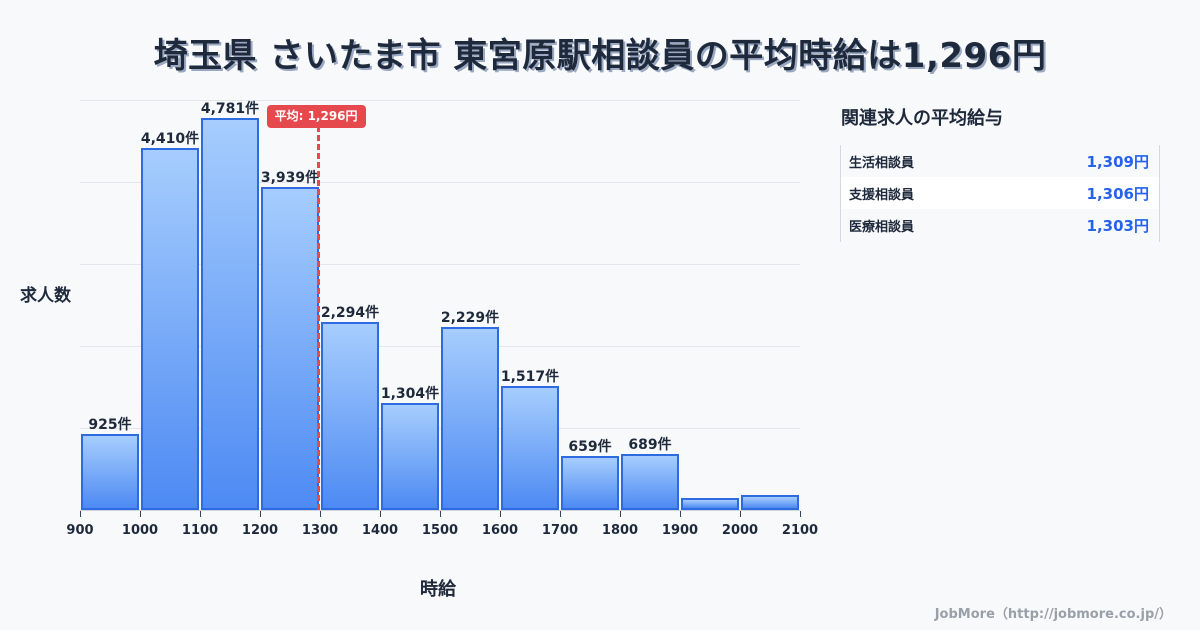  I want to click on x-tick-label: 1300, so click(320, 530).